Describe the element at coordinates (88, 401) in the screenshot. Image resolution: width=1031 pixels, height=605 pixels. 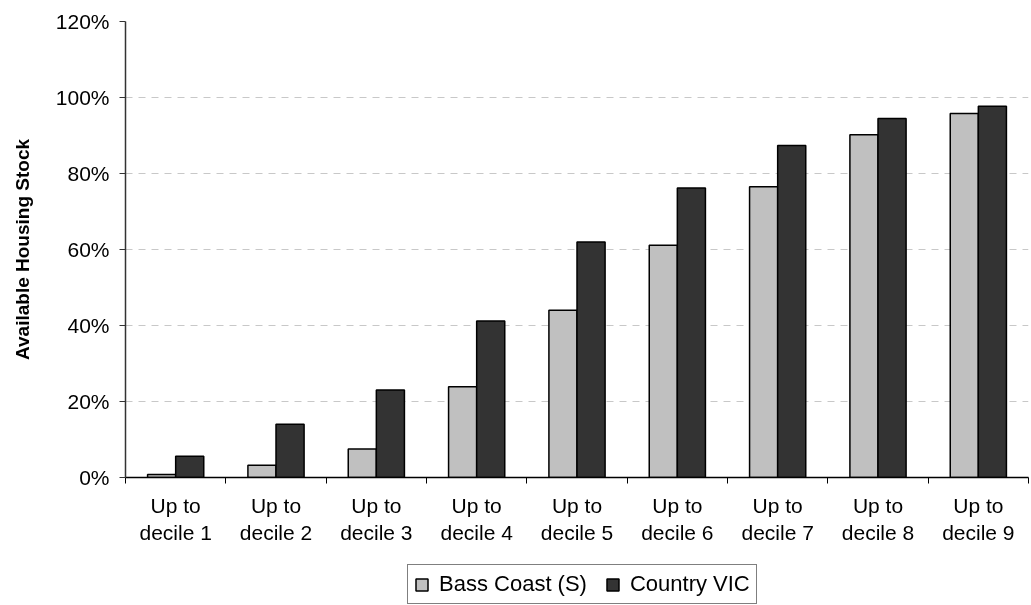
I see `y-tick-label: 20%` at that location.